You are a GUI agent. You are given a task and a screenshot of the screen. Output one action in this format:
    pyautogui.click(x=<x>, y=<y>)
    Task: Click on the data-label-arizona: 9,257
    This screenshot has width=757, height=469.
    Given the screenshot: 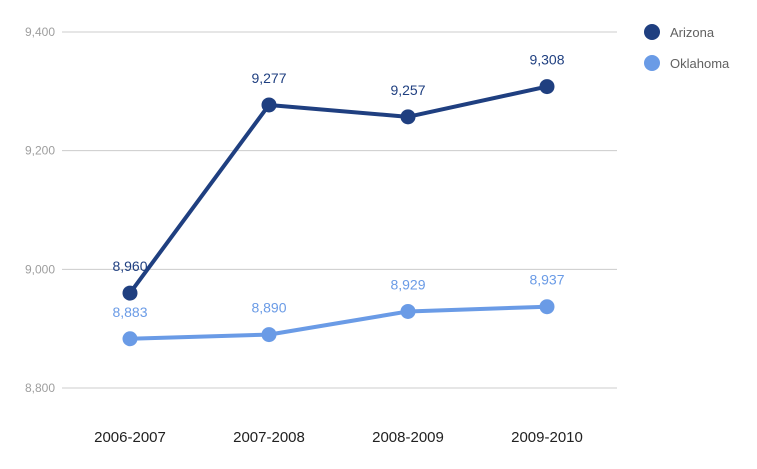 What is the action you would take?
    pyautogui.click(x=407, y=90)
    